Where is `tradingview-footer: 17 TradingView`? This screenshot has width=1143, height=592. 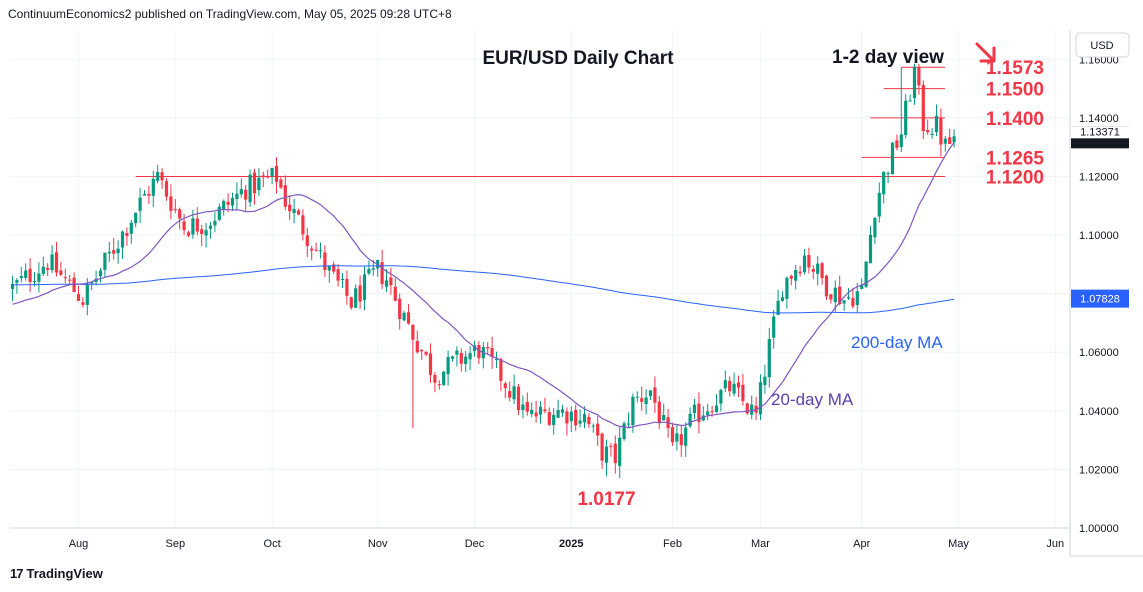
tradingview-footer: 17 TradingView is located at coordinates (56, 573).